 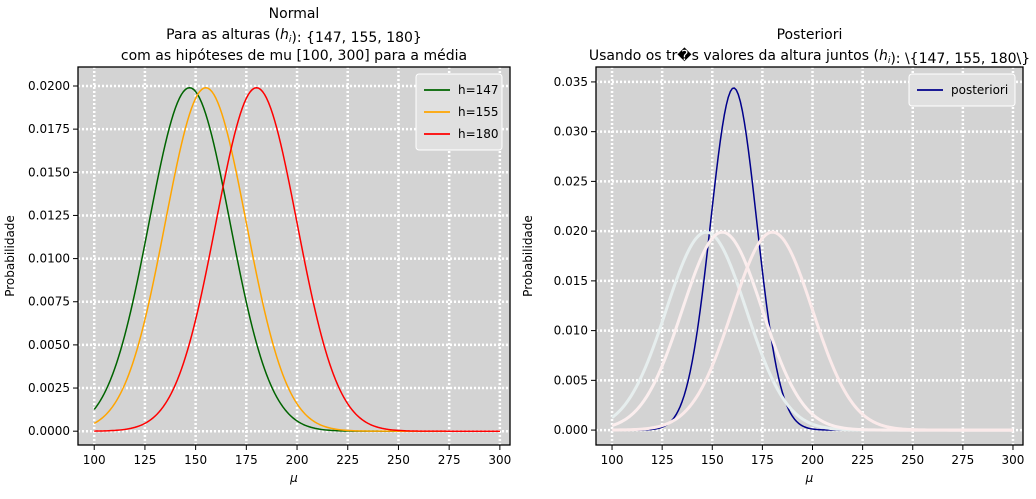 I want to click on chart-title-line: Para as alturas (hi): {147, 155, 180}, so click(x=294, y=36).